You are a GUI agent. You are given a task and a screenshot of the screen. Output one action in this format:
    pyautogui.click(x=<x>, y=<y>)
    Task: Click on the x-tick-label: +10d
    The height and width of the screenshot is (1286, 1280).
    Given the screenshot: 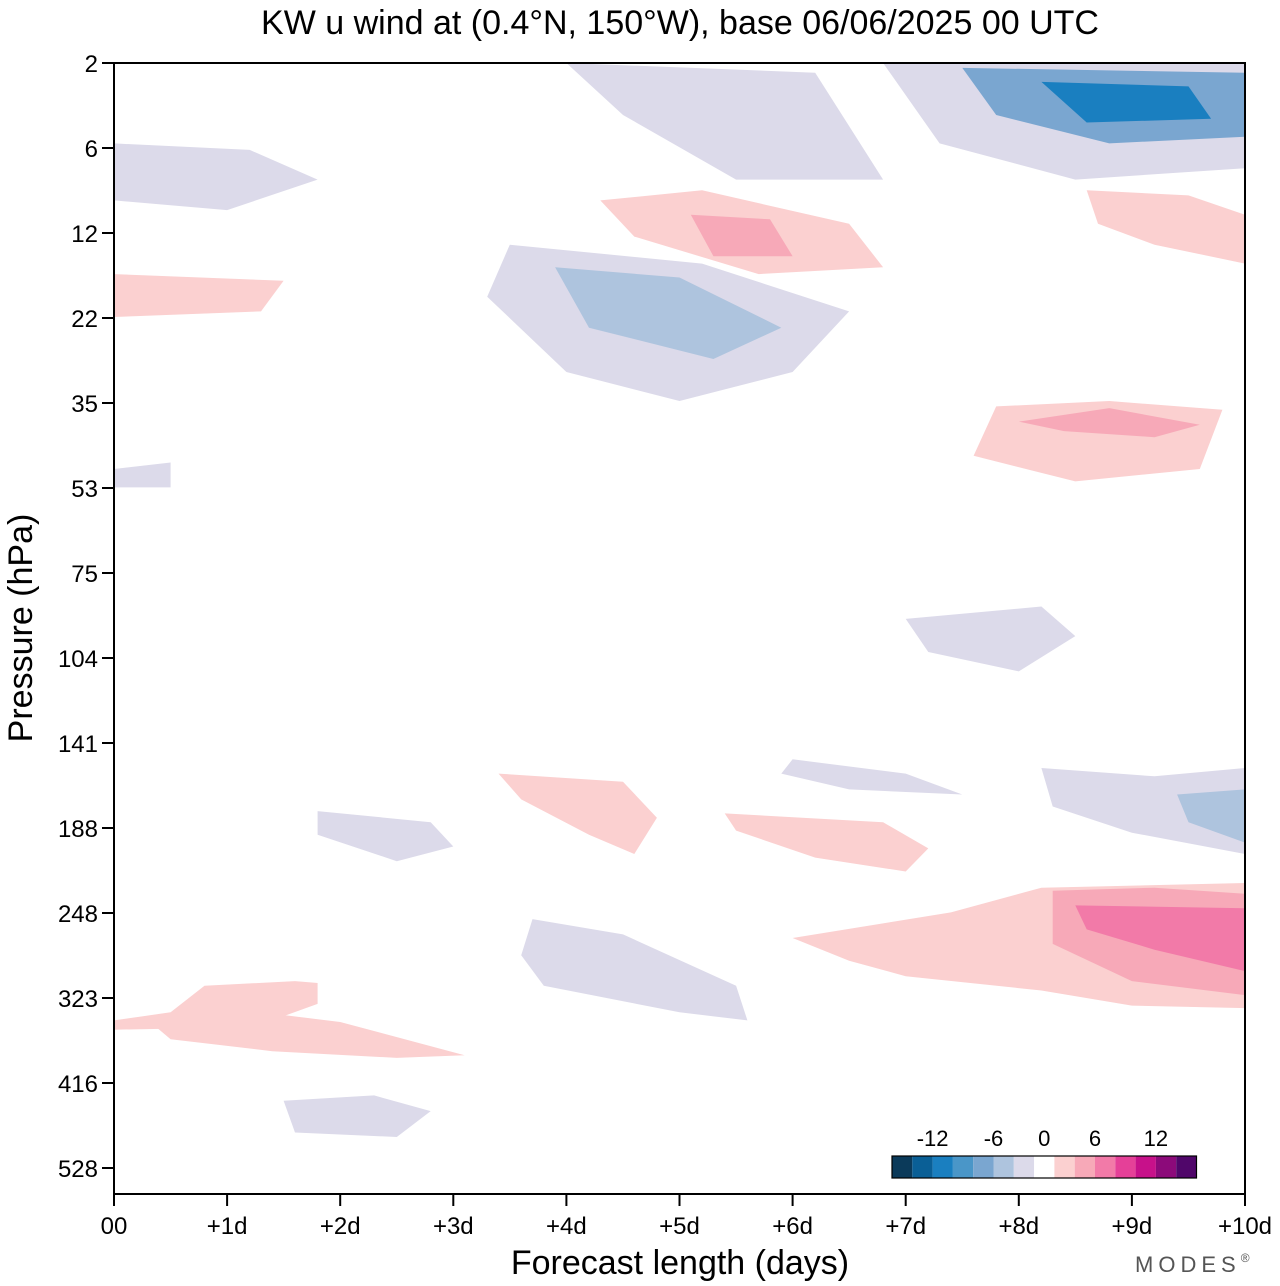 What is the action you would take?
    pyautogui.click(x=1245, y=1226)
    